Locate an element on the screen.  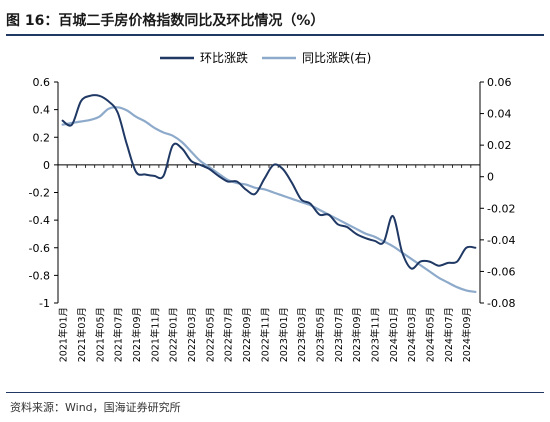
x-tick-label: 2021年03月 is located at coordinates (82, 334).